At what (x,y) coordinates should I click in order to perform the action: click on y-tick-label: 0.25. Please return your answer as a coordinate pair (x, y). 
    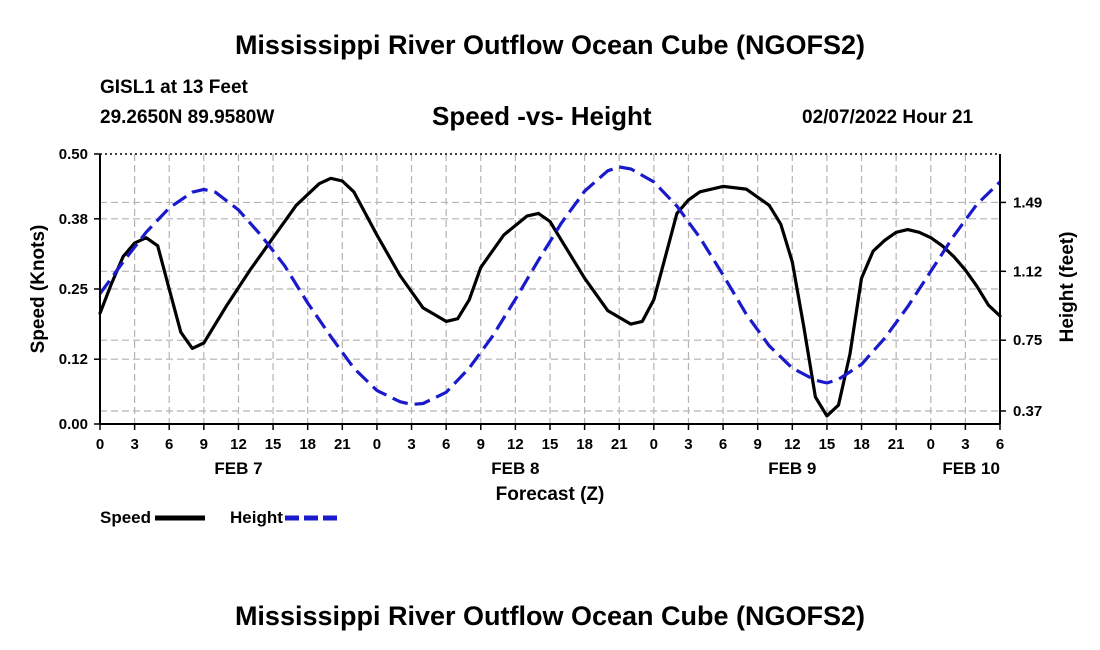
    Looking at the image, I should click on (73, 289).